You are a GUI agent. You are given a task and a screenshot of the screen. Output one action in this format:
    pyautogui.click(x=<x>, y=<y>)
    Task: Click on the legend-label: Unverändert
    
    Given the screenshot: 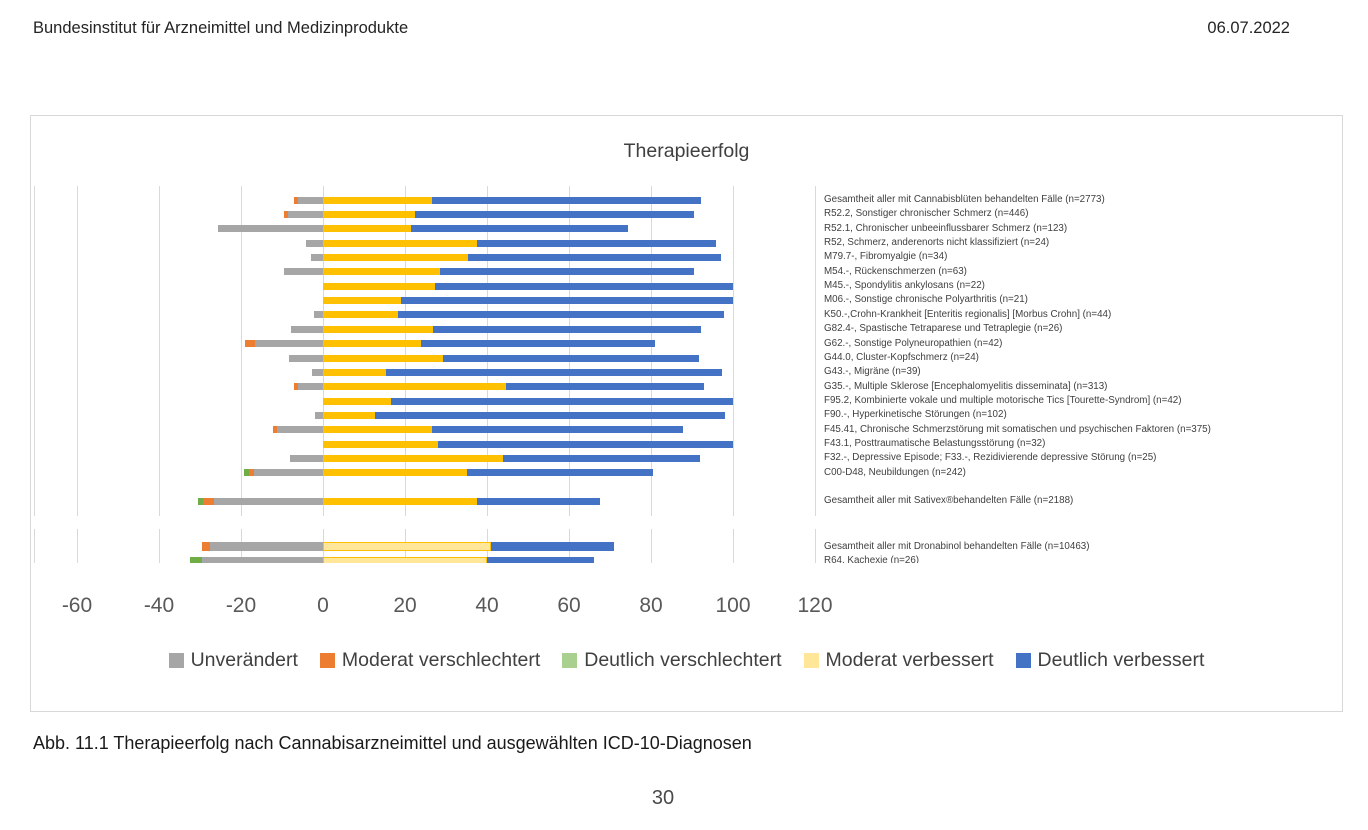 What is the action you would take?
    pyautogui.click(x=244, y=660)
    